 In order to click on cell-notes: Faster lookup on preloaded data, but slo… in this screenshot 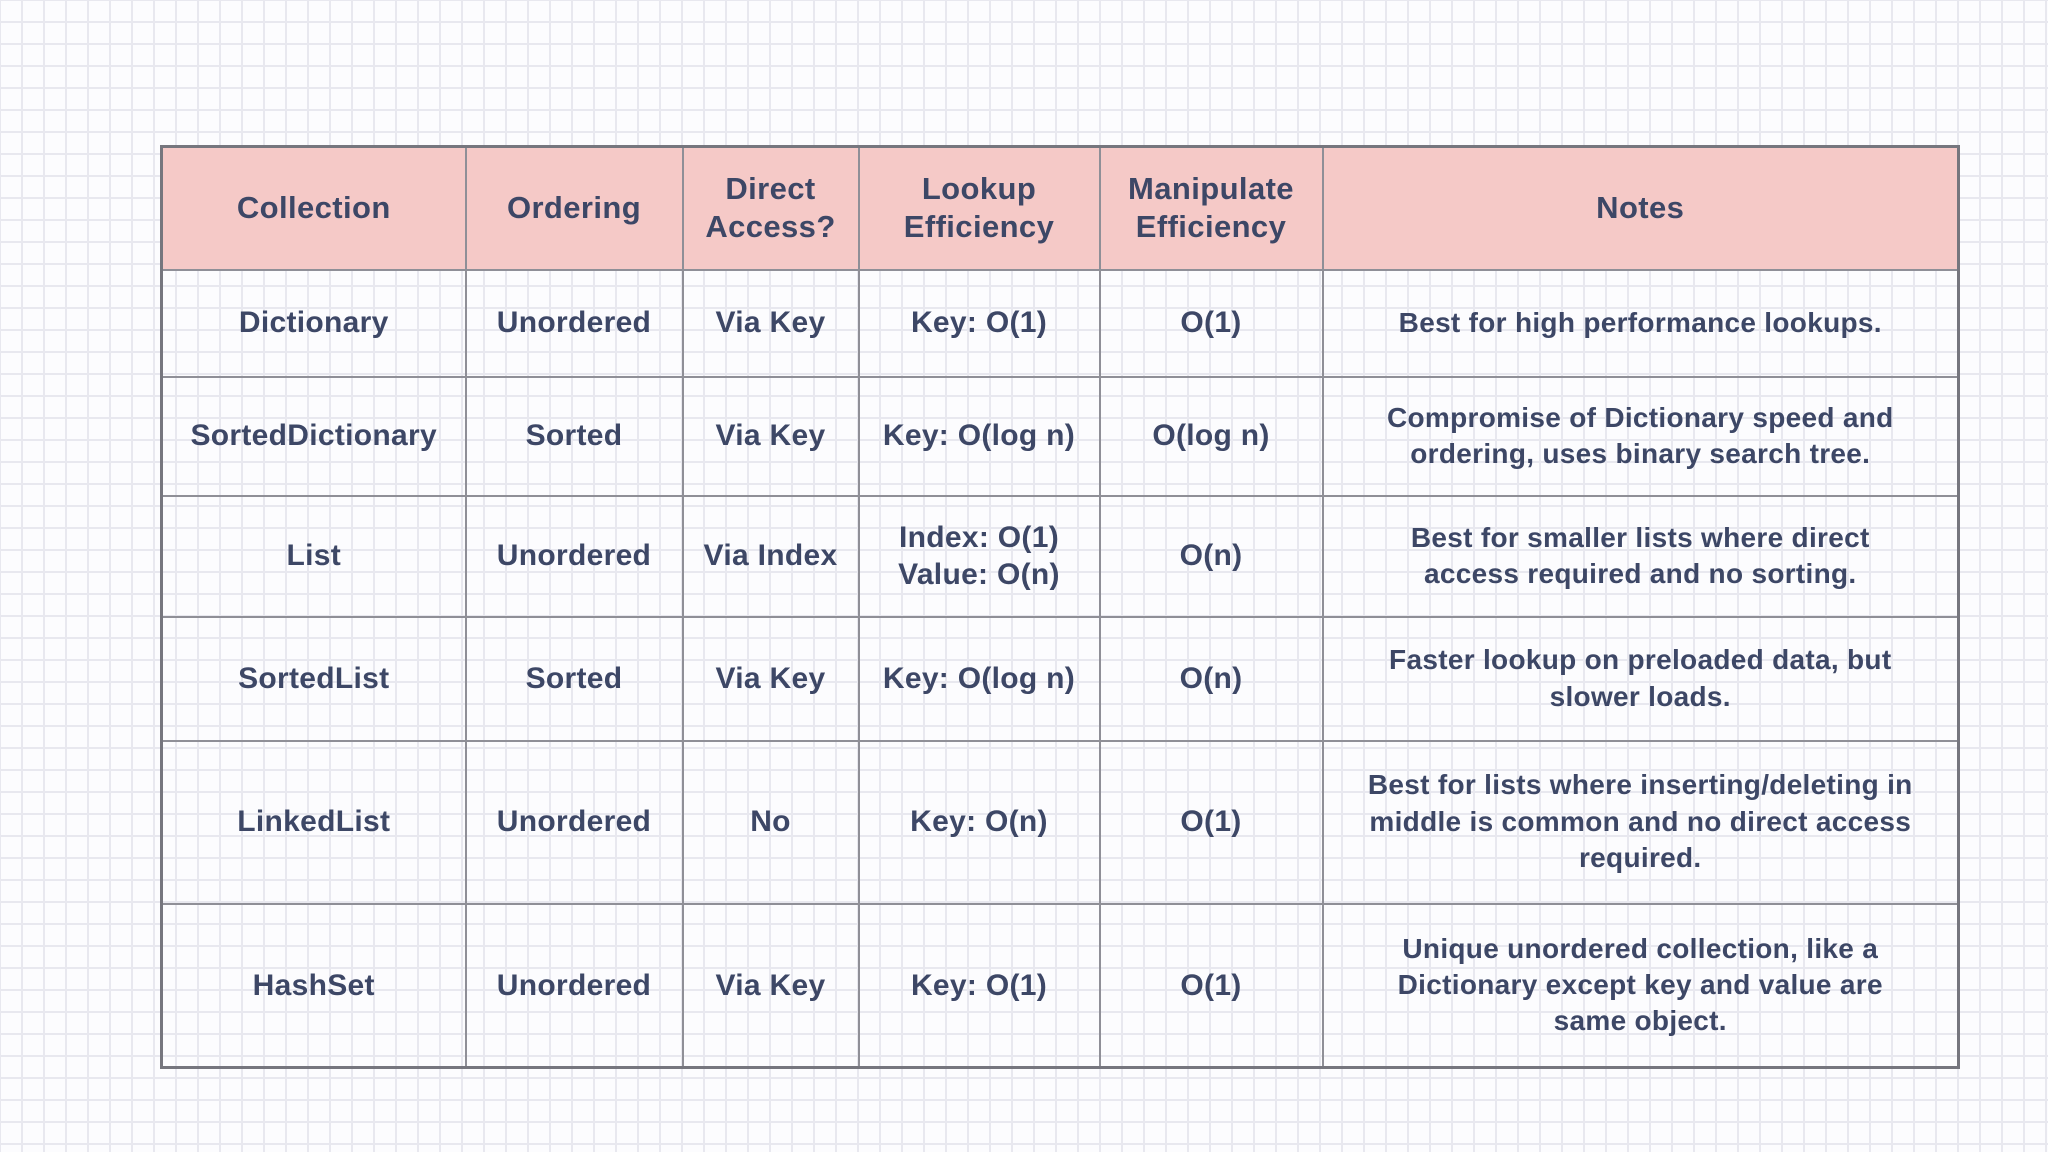, I will do `click(1640, 678)`.